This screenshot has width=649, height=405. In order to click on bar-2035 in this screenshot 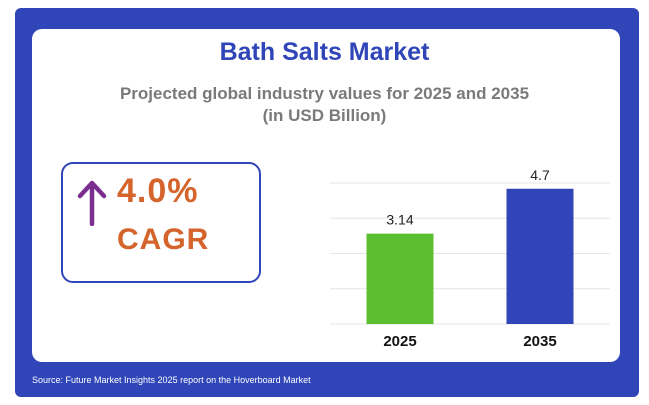, I will do `click(540, 256)`.